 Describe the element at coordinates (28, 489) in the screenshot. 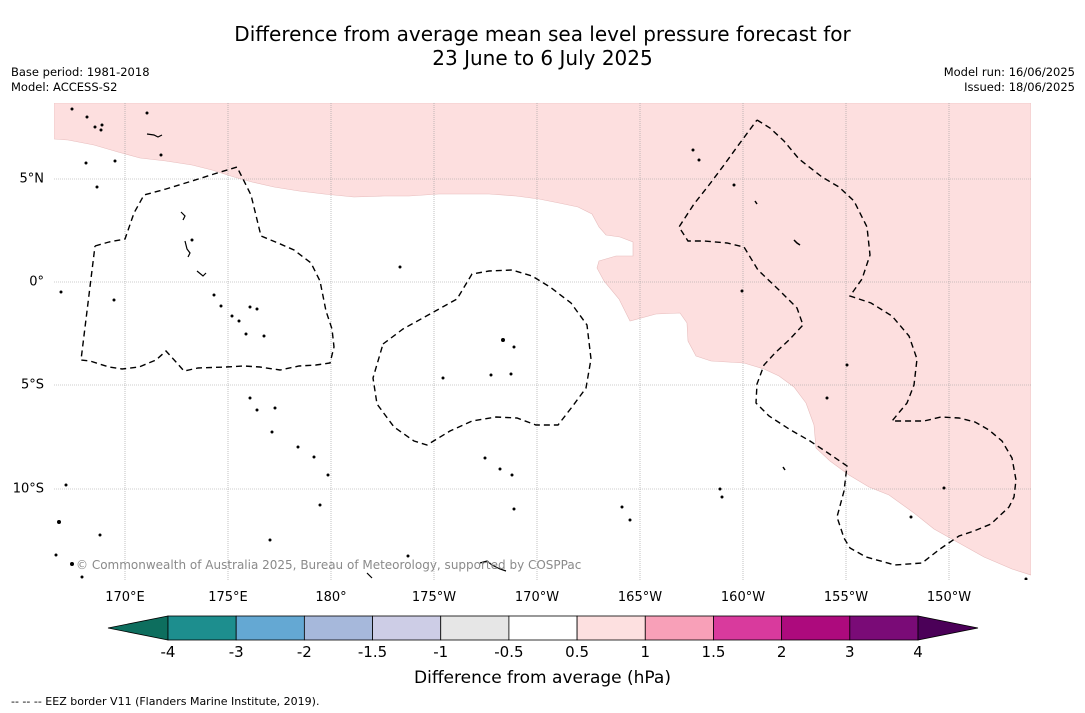

I see `latitude-label: 10°S` at that location.